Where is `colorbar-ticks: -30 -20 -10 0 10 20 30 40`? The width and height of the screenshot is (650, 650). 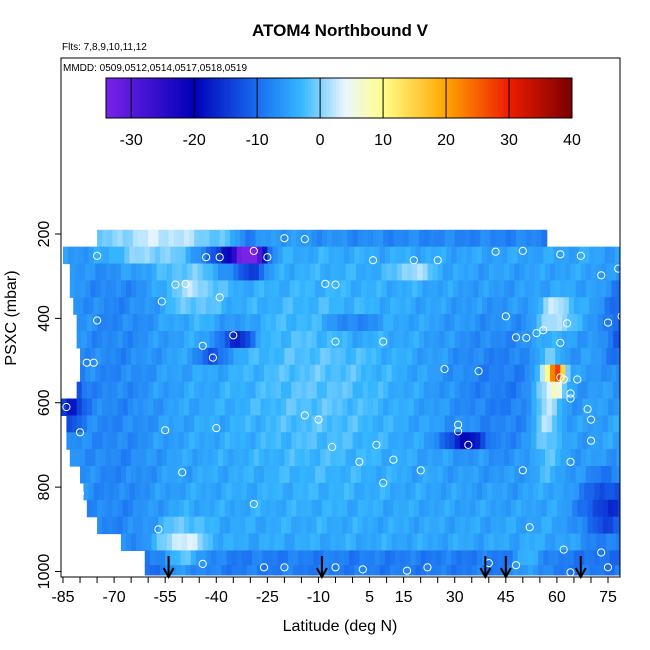
colorbar-ticks: -30 -20 -10 0 10 20 30 40 is located at coordinates (350, 113).